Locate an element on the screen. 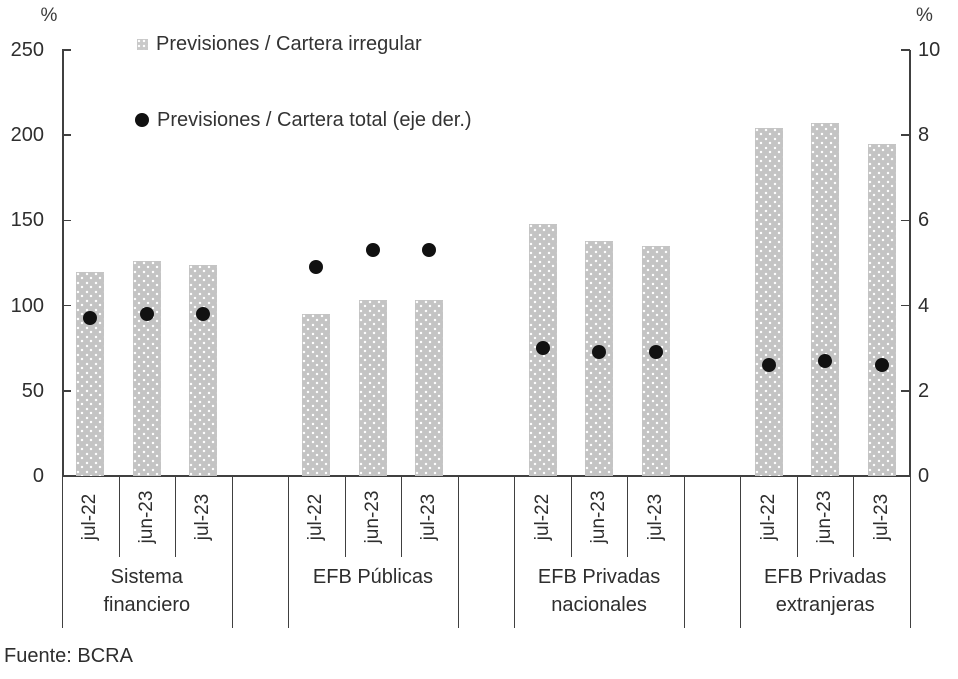 Image resolution: width=958 pixels, height=679 pixels. right-axis-tick-label: 8 is located at coordinates (924, 135).